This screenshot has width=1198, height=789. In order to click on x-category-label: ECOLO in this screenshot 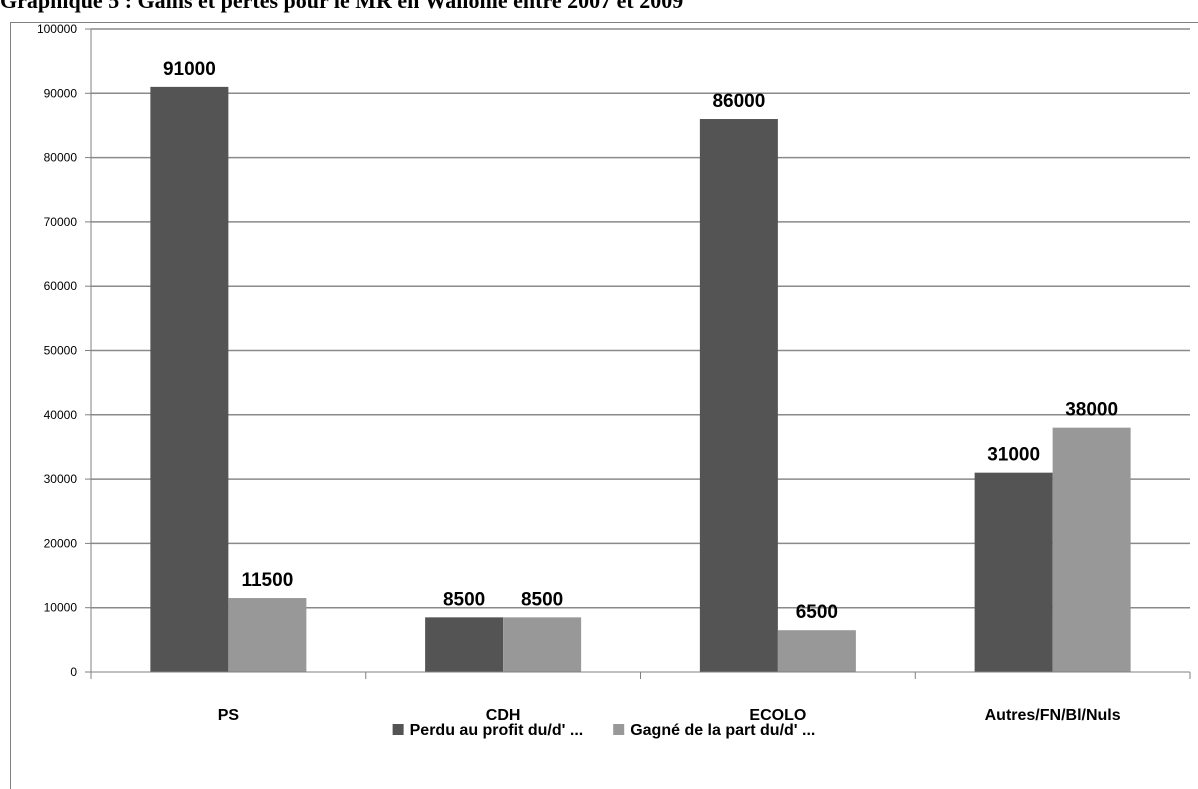, I will do `click(777, 715)`.